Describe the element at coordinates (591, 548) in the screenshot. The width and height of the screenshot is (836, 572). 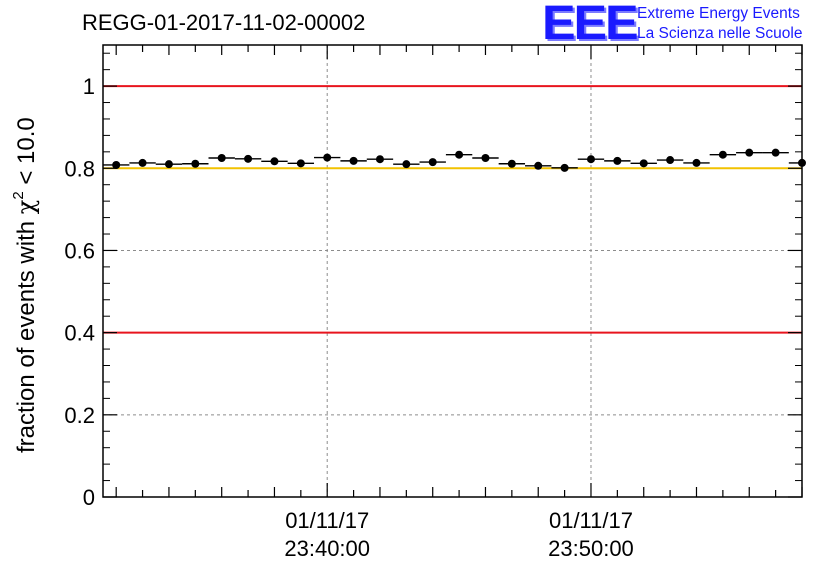
I see `x-tick-label-time: 23:50:00` at that location.